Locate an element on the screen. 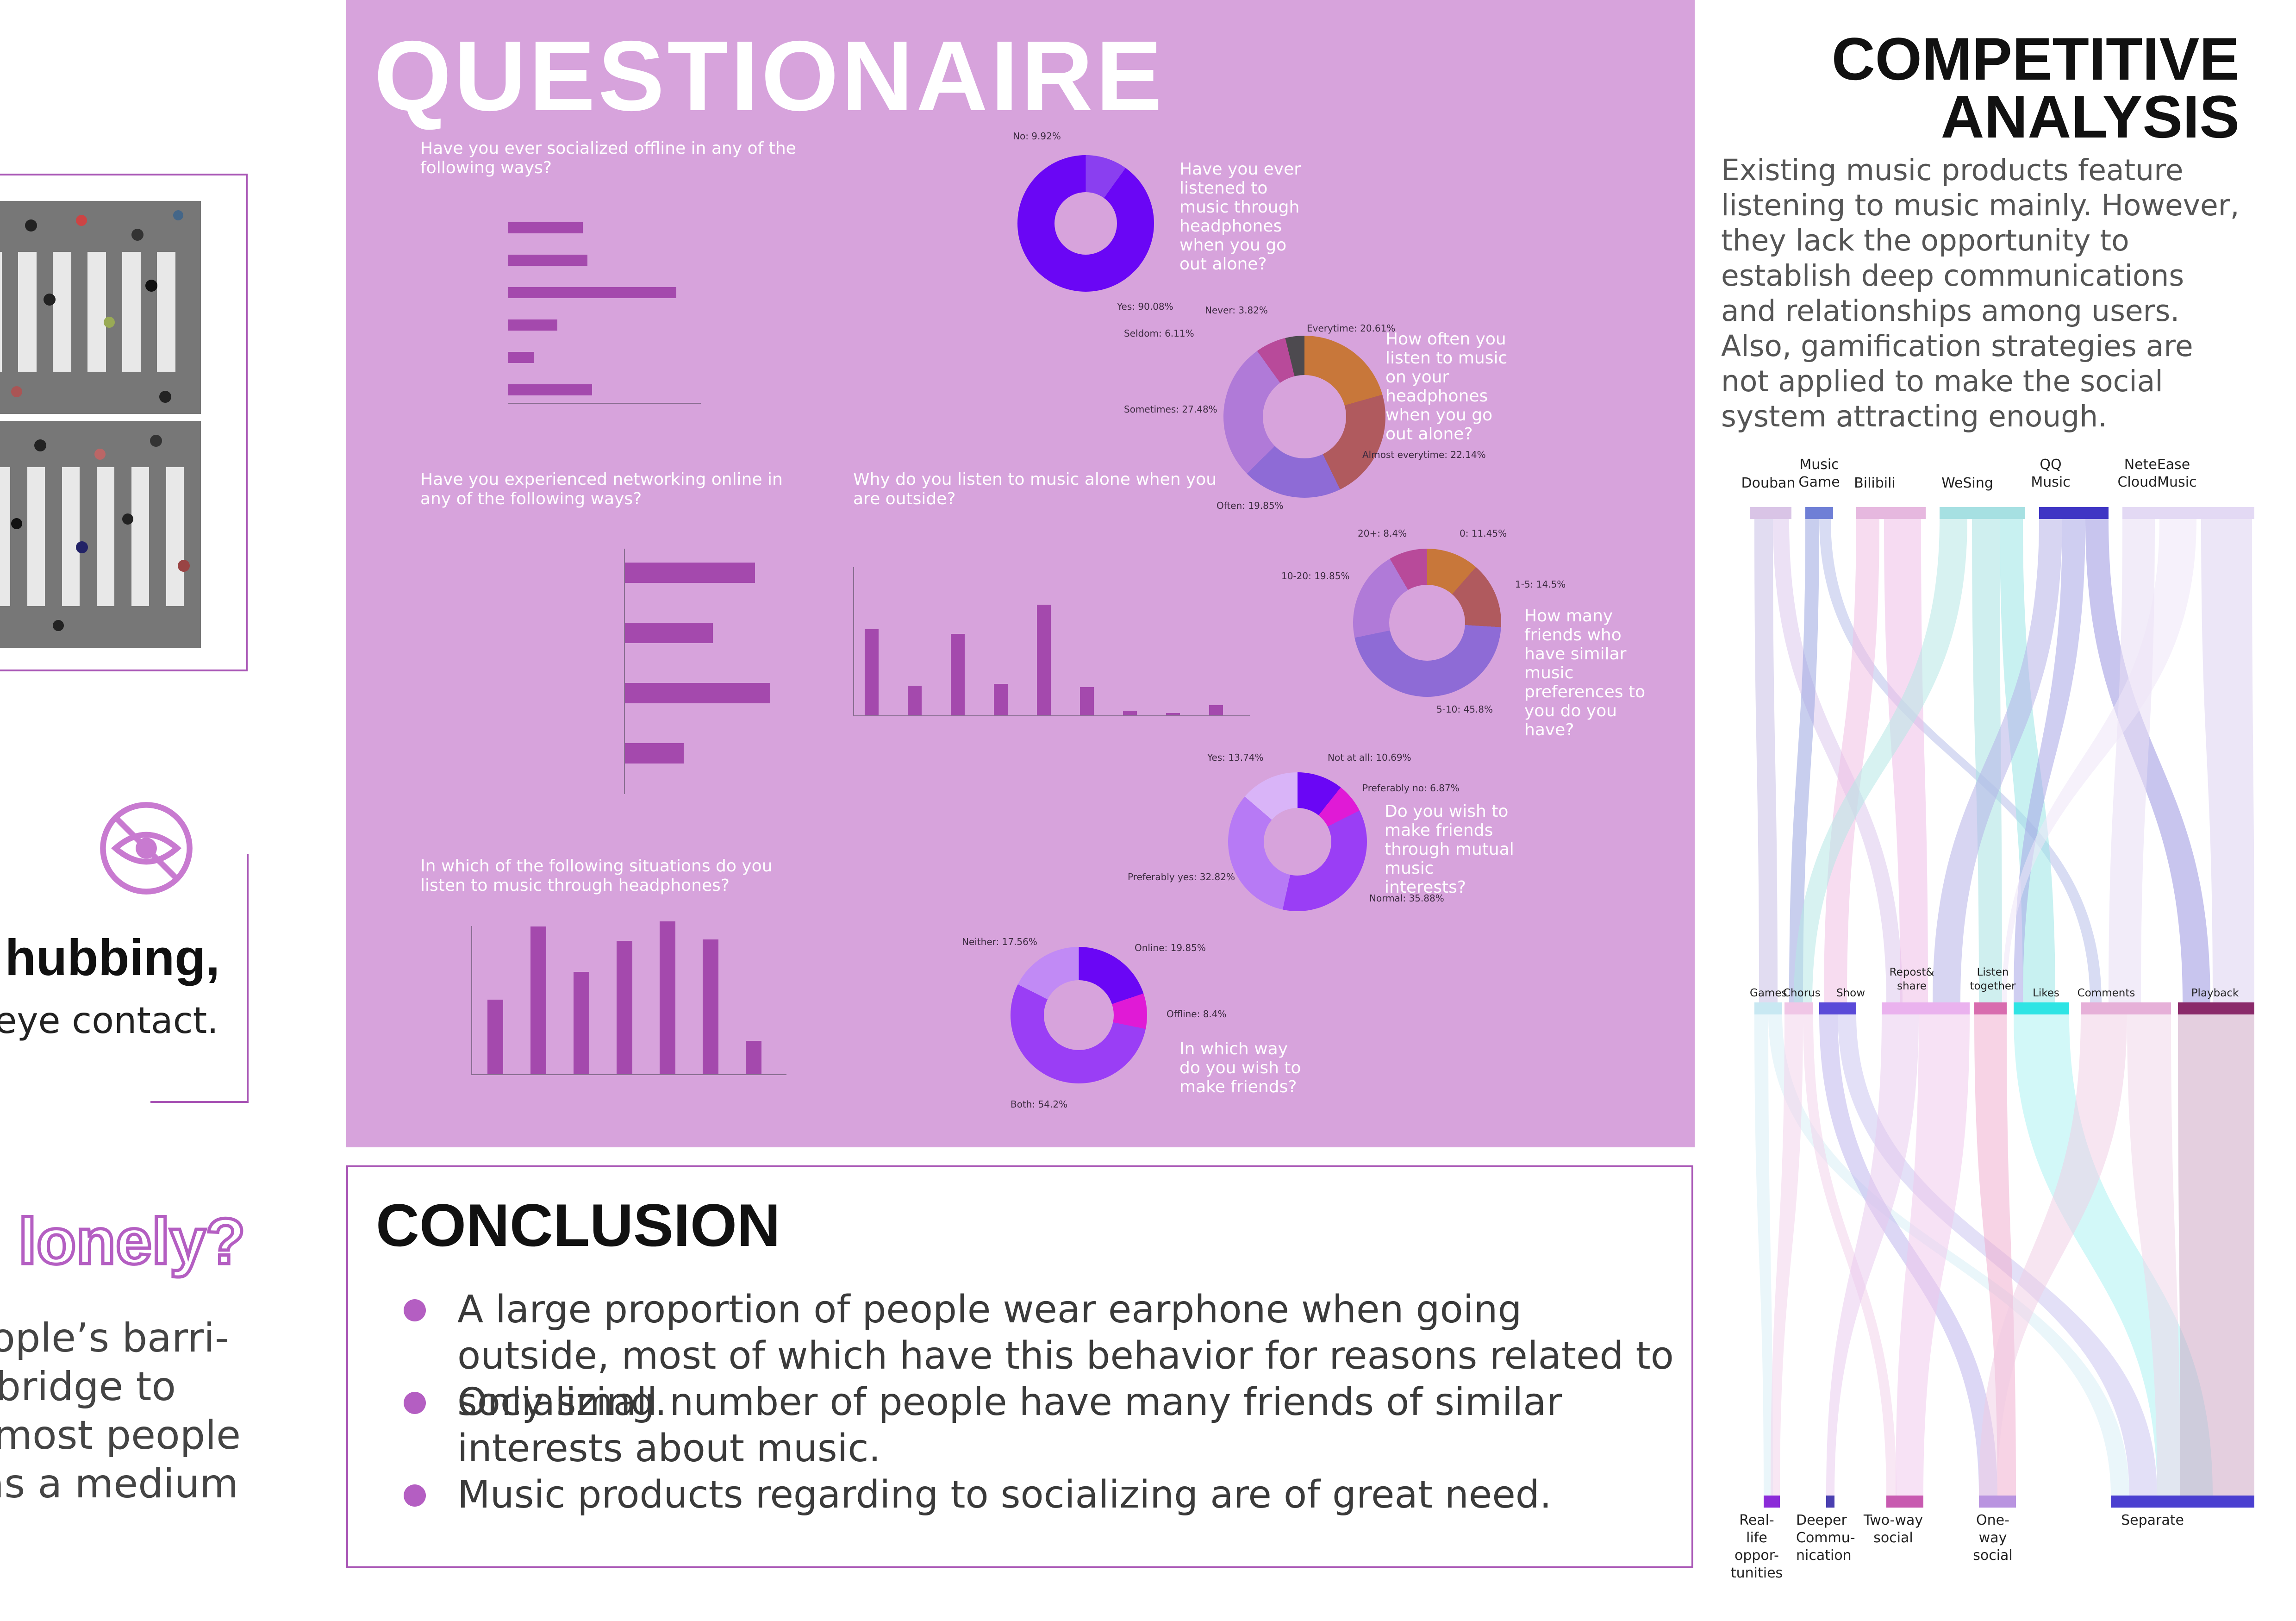 The image size is (2296, 1621). q5-axis-x is located at coordinates (1051, 716).